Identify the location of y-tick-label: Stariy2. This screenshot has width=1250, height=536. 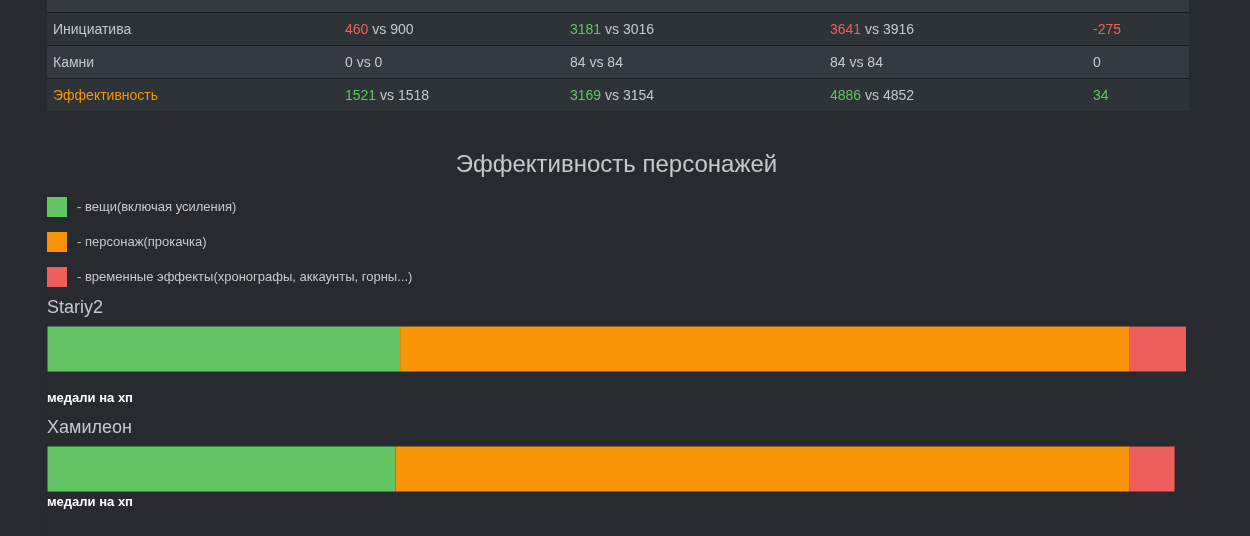
(75, 306).